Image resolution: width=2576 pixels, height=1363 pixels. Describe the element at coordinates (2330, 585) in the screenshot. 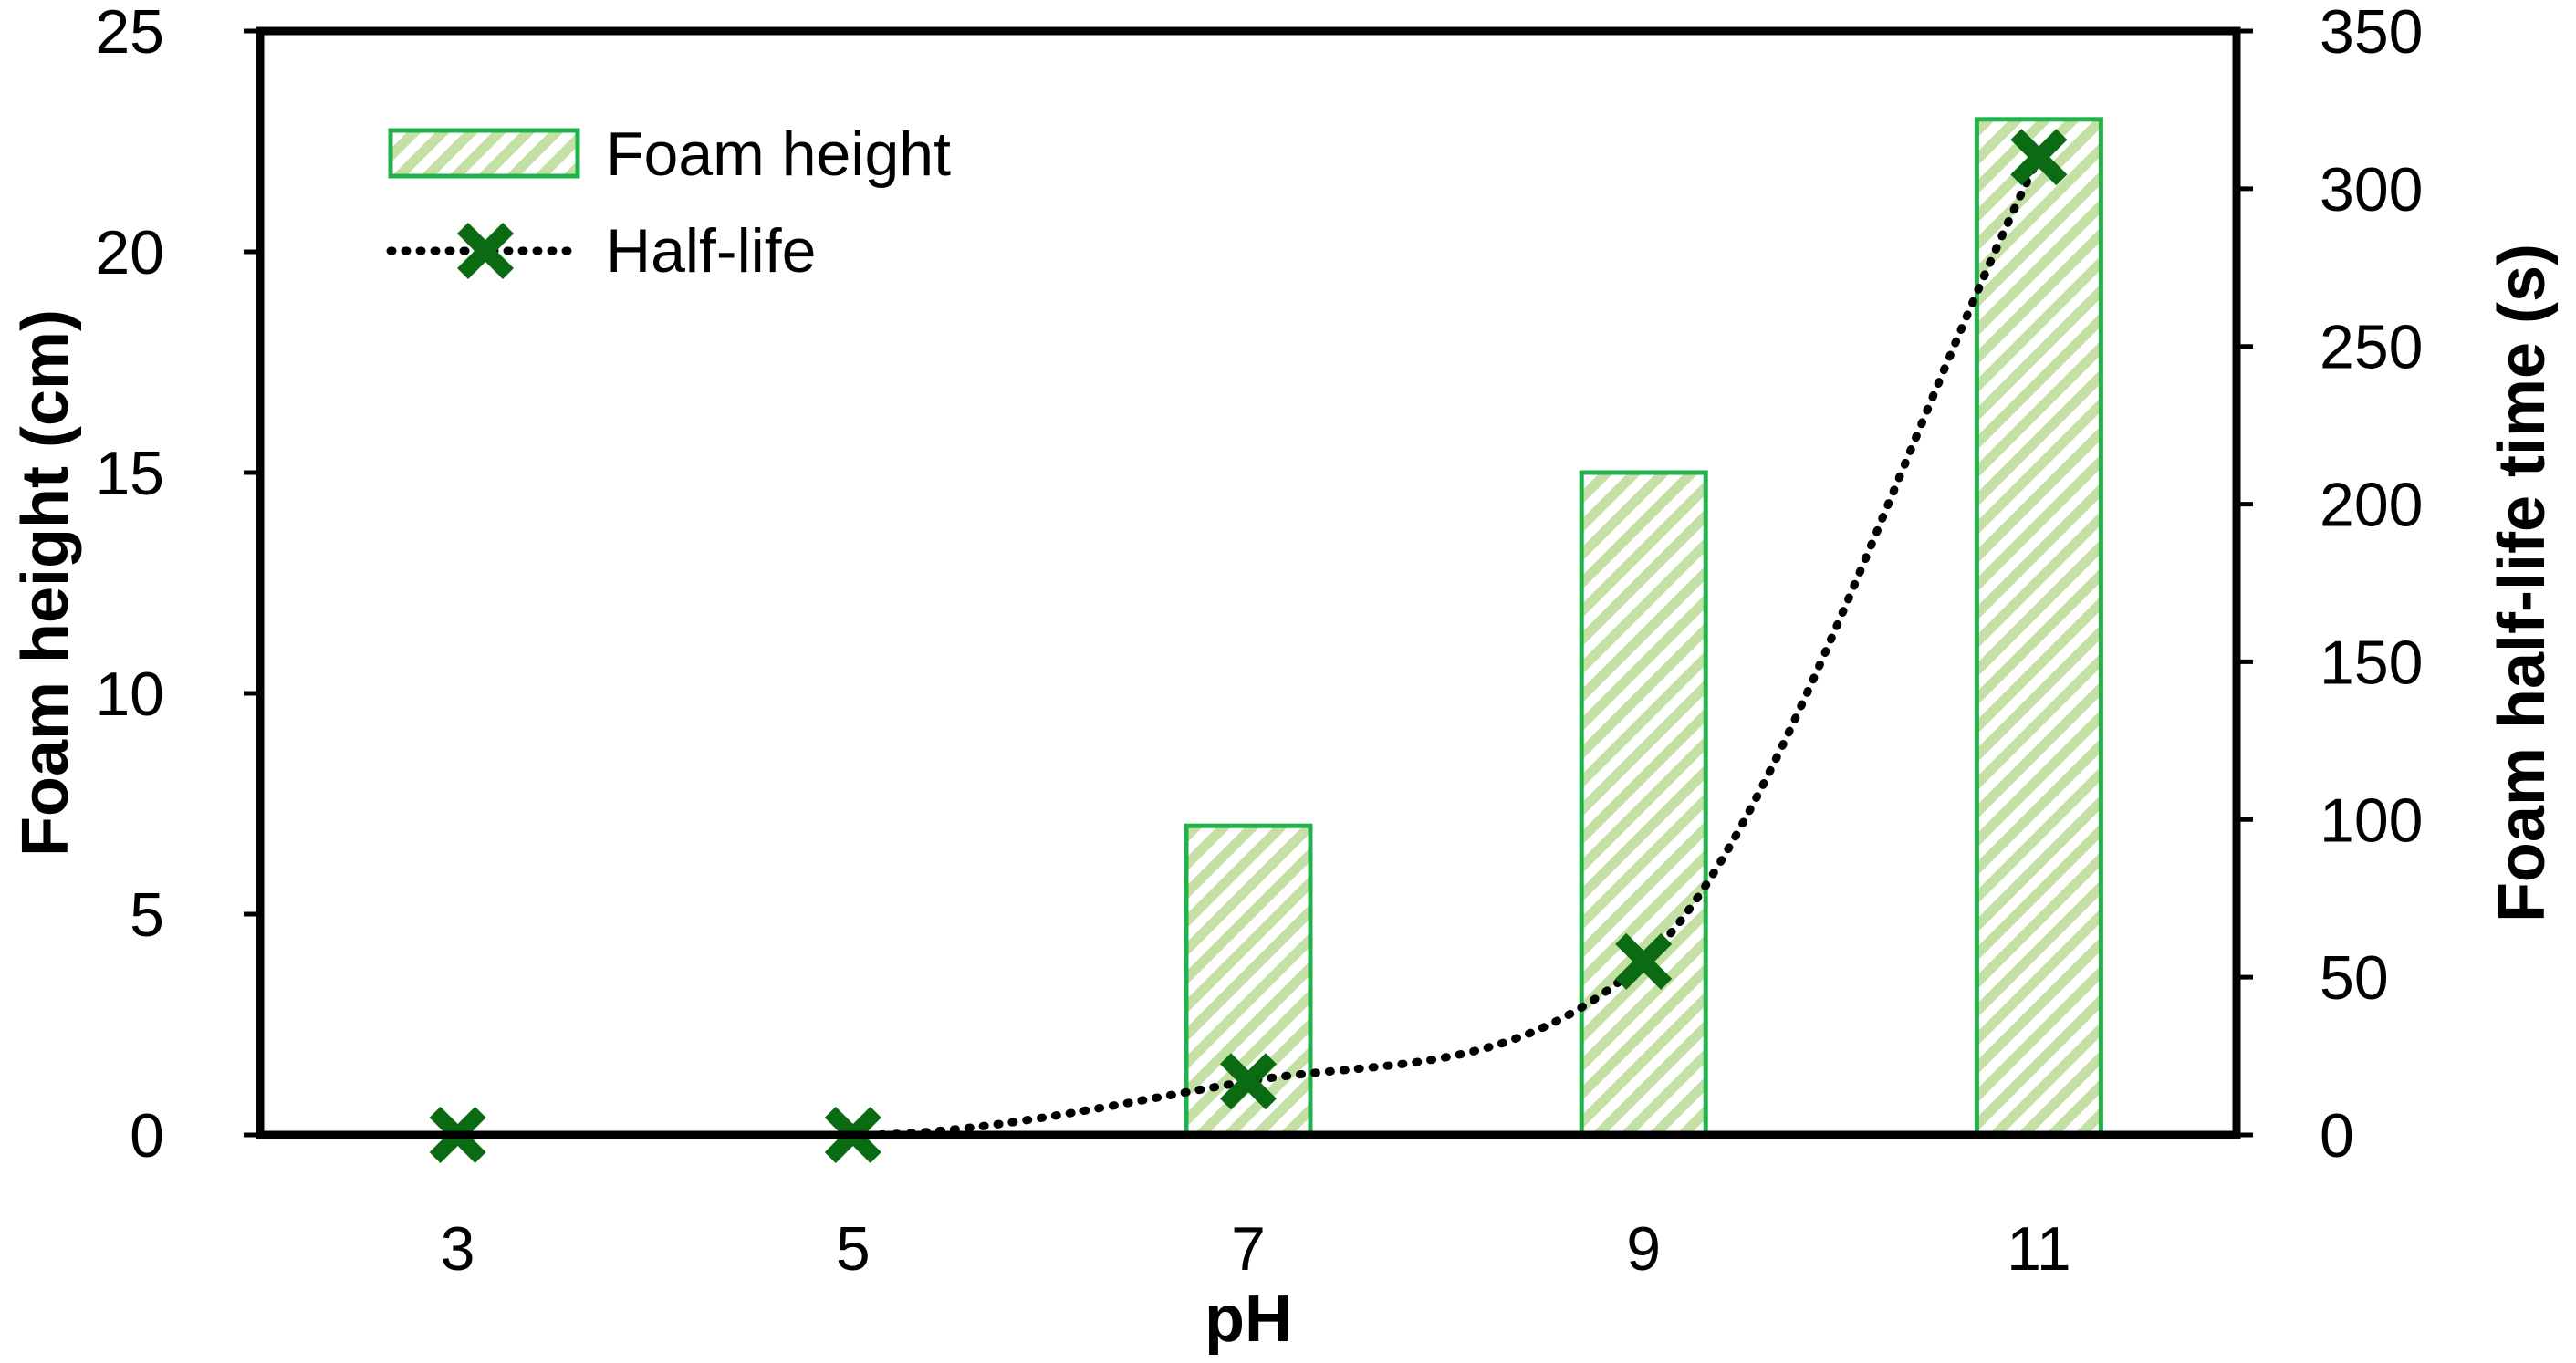

I see `right-axis: 0 50 100 150 200 250 300 350` at that location.